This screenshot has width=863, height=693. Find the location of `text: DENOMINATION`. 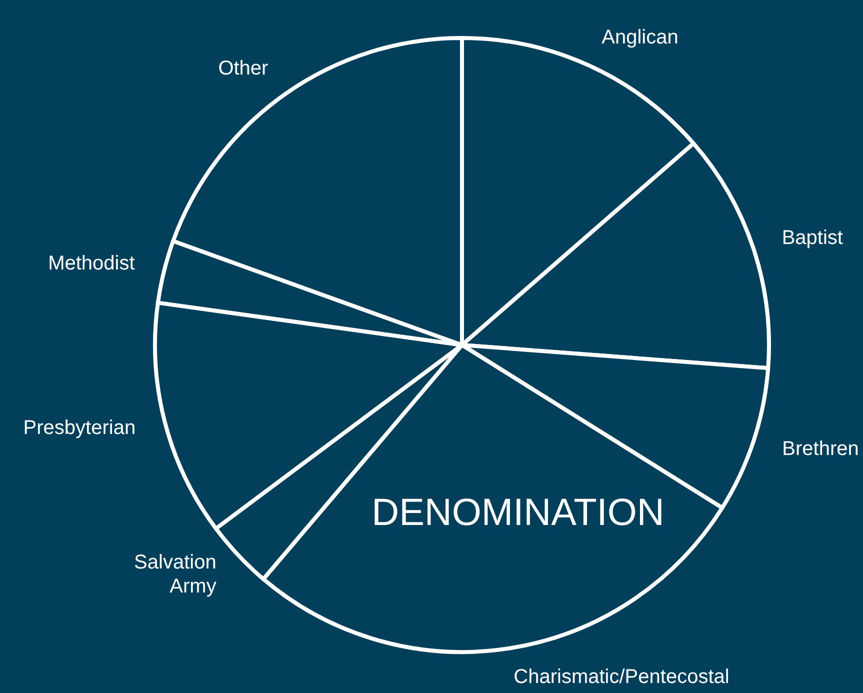

text: DENOMINATION is located at coordinates (518, 513).